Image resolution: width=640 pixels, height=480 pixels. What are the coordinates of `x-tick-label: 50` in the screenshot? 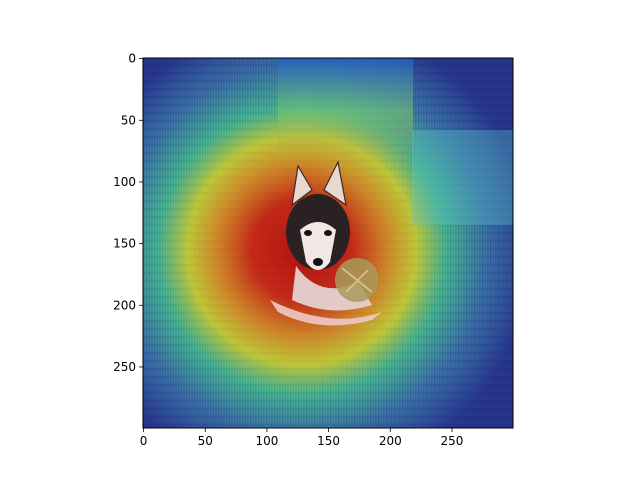 It's located at (205, 441).